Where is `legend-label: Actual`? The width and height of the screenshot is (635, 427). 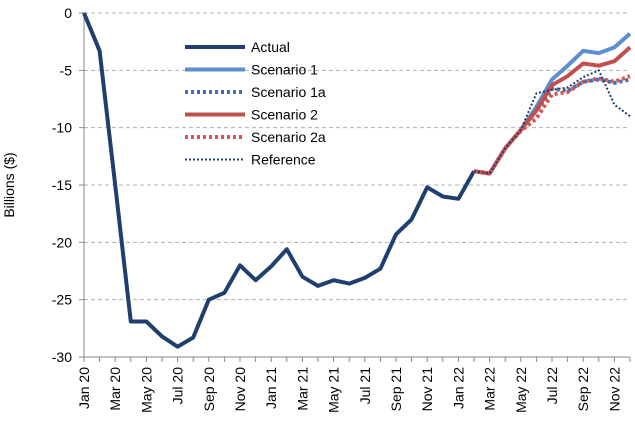 legend-label: Actual is located at coordinates (270, 47).